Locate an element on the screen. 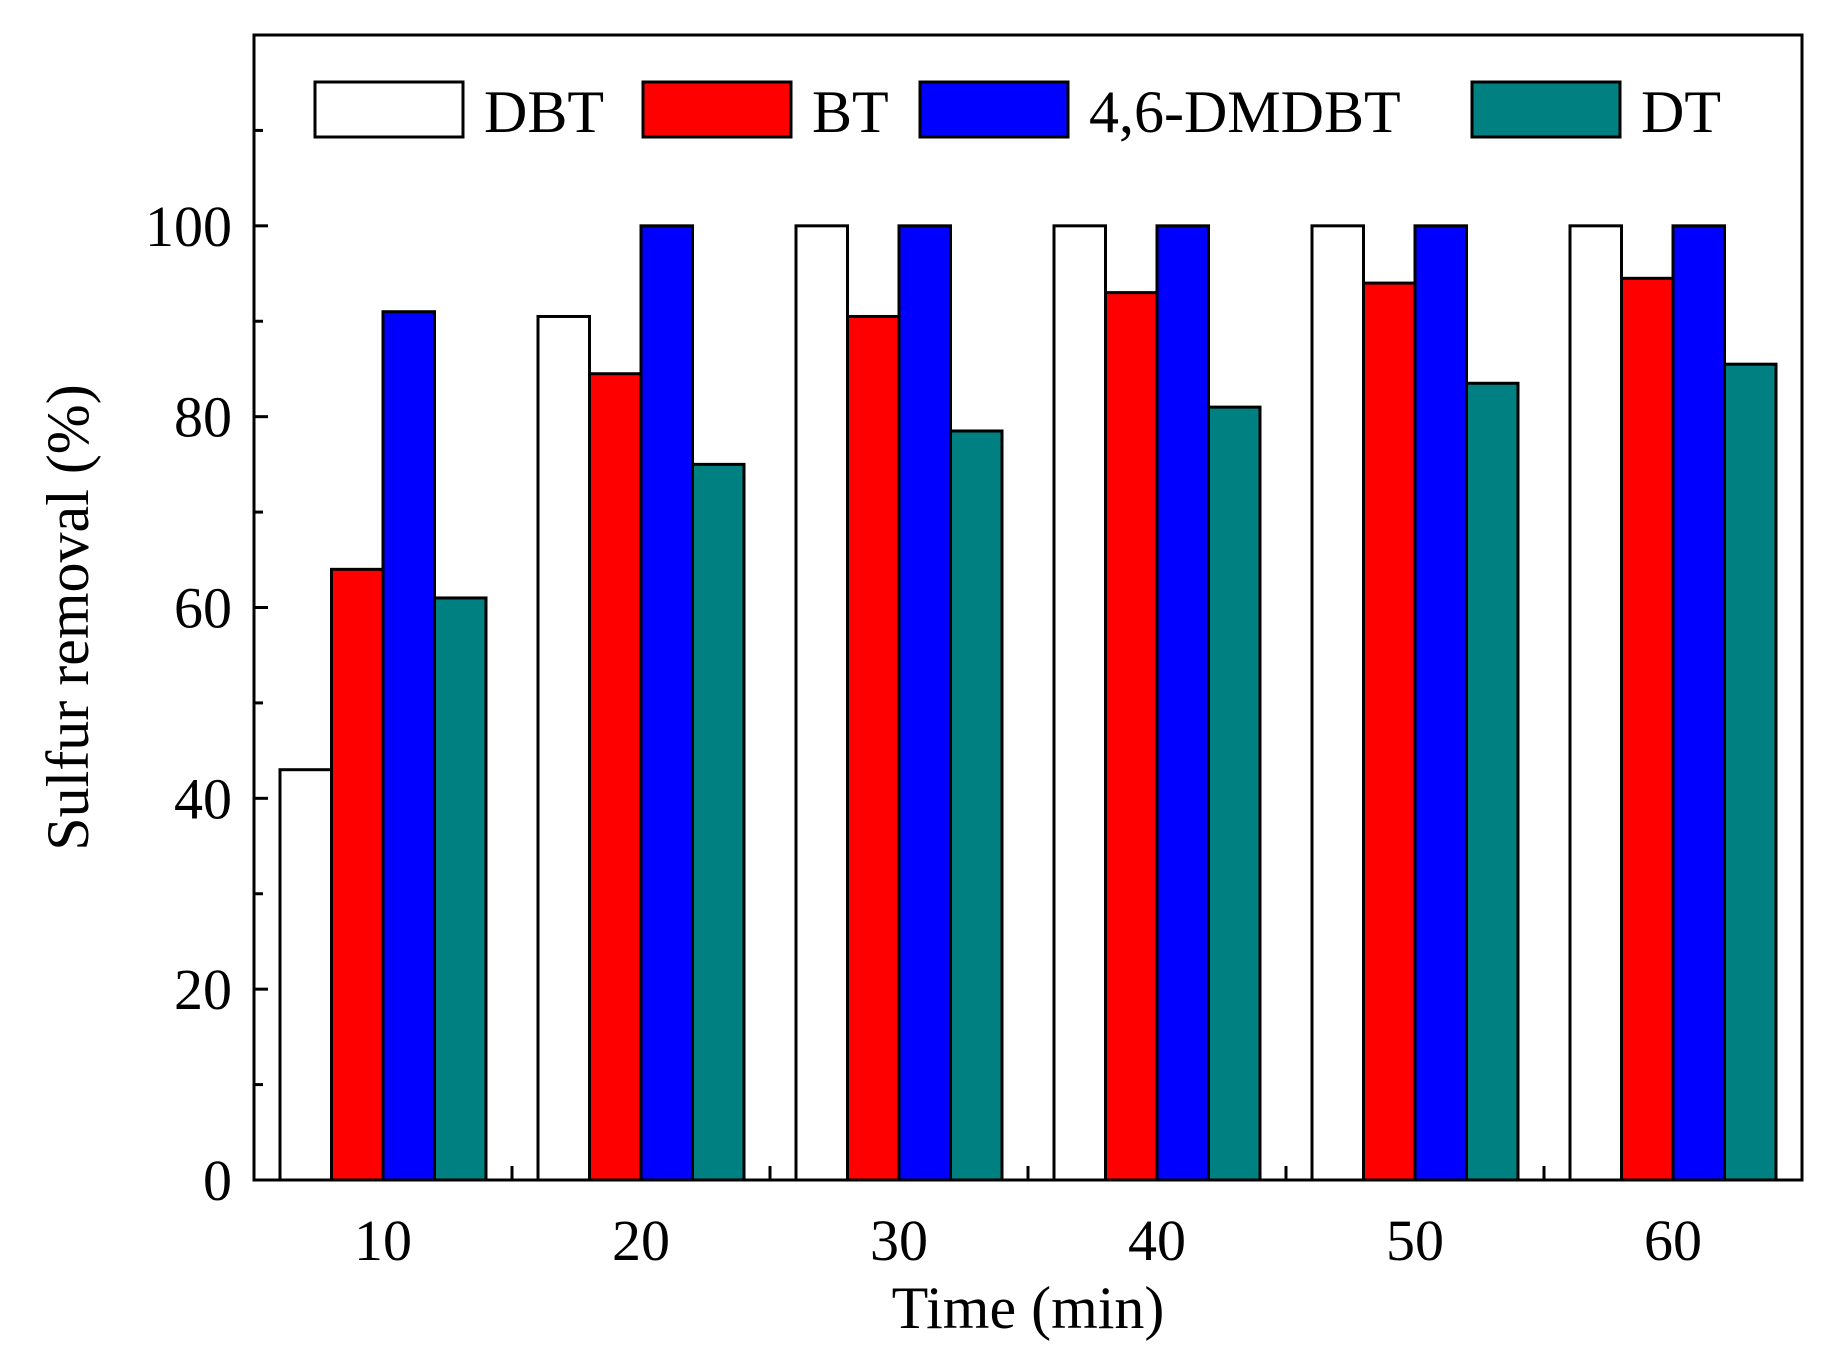  x-tick-label: 10 is located at coordinates (383, 1240).